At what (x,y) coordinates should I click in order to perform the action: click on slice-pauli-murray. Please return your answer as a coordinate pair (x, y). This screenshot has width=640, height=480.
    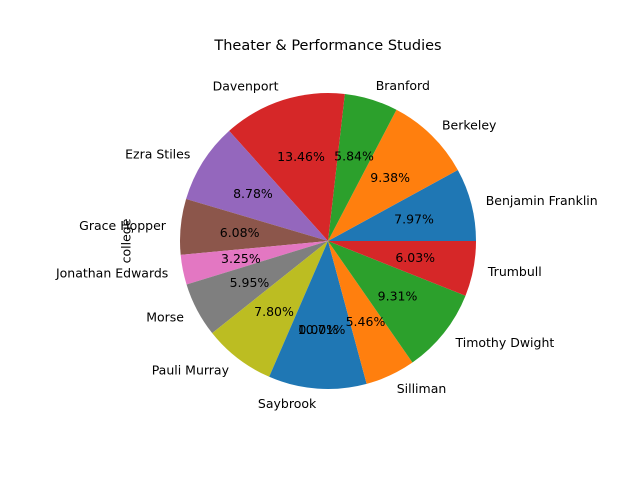
    Looking at the image, I should click on (270, 309).